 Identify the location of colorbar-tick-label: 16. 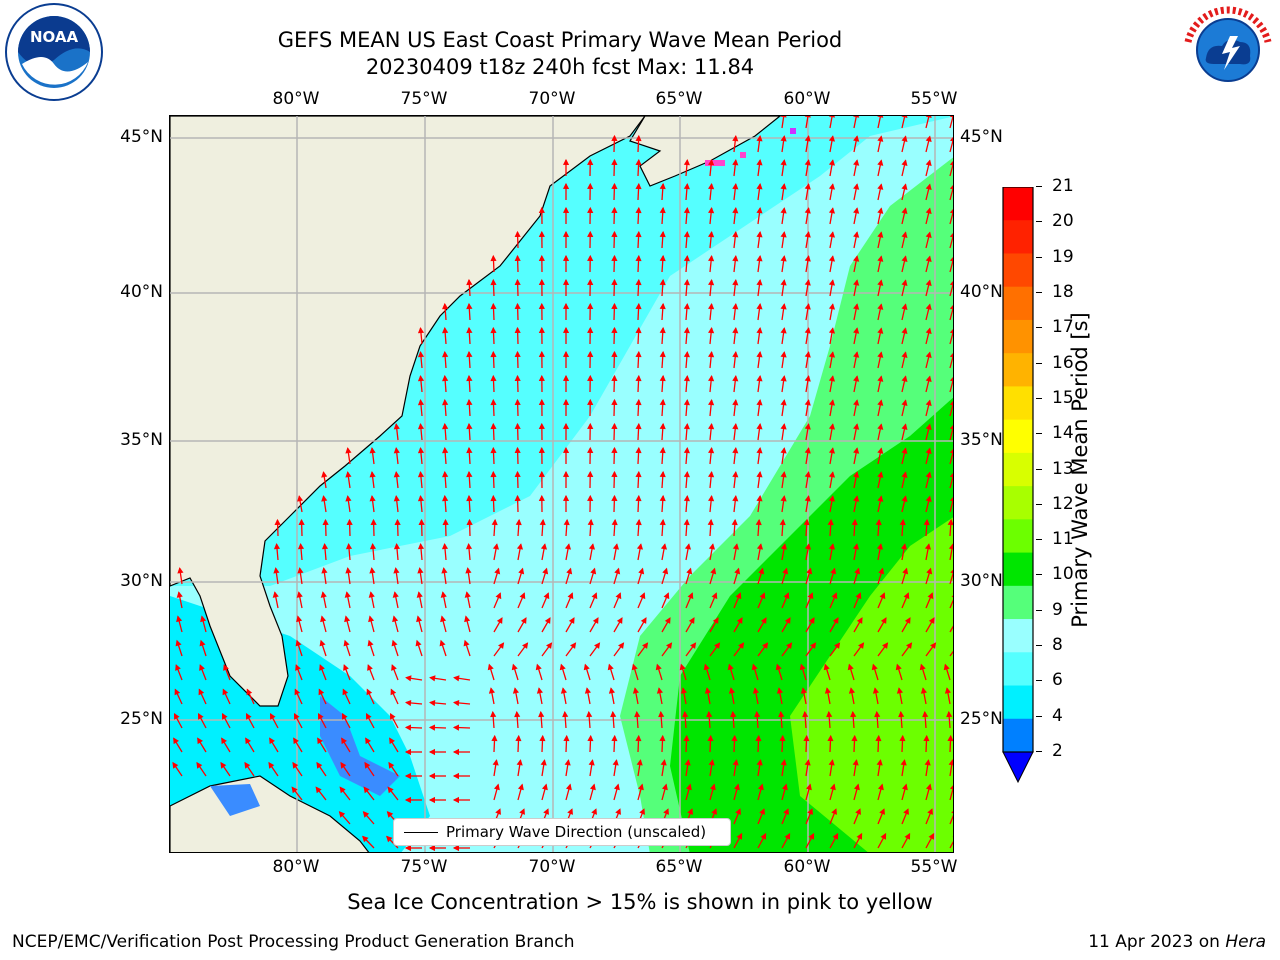
(1063, 362).